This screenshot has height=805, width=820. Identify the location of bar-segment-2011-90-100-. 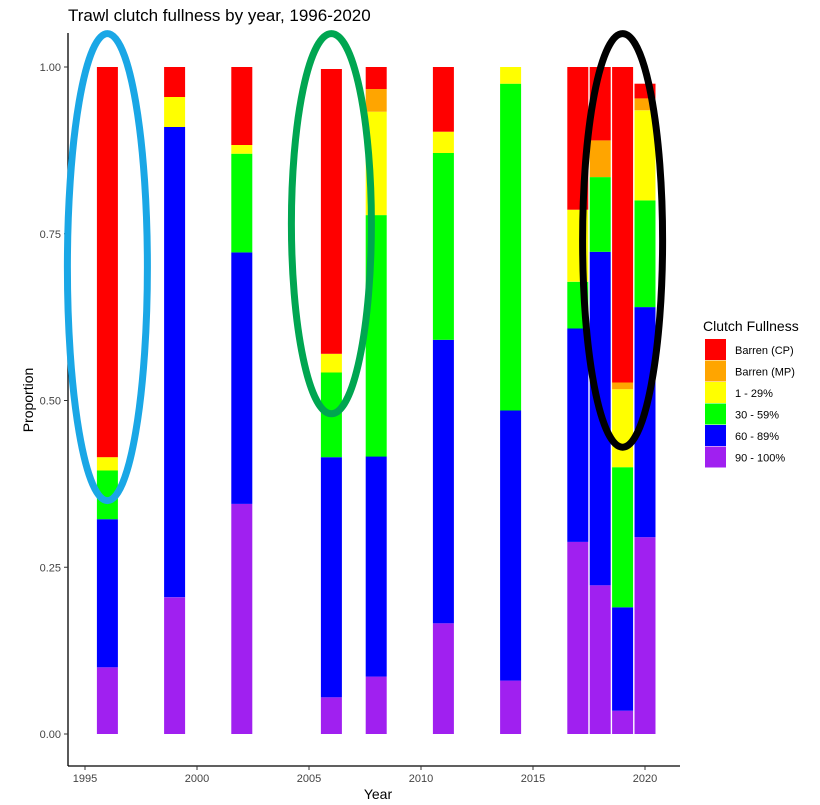
(443, 678).